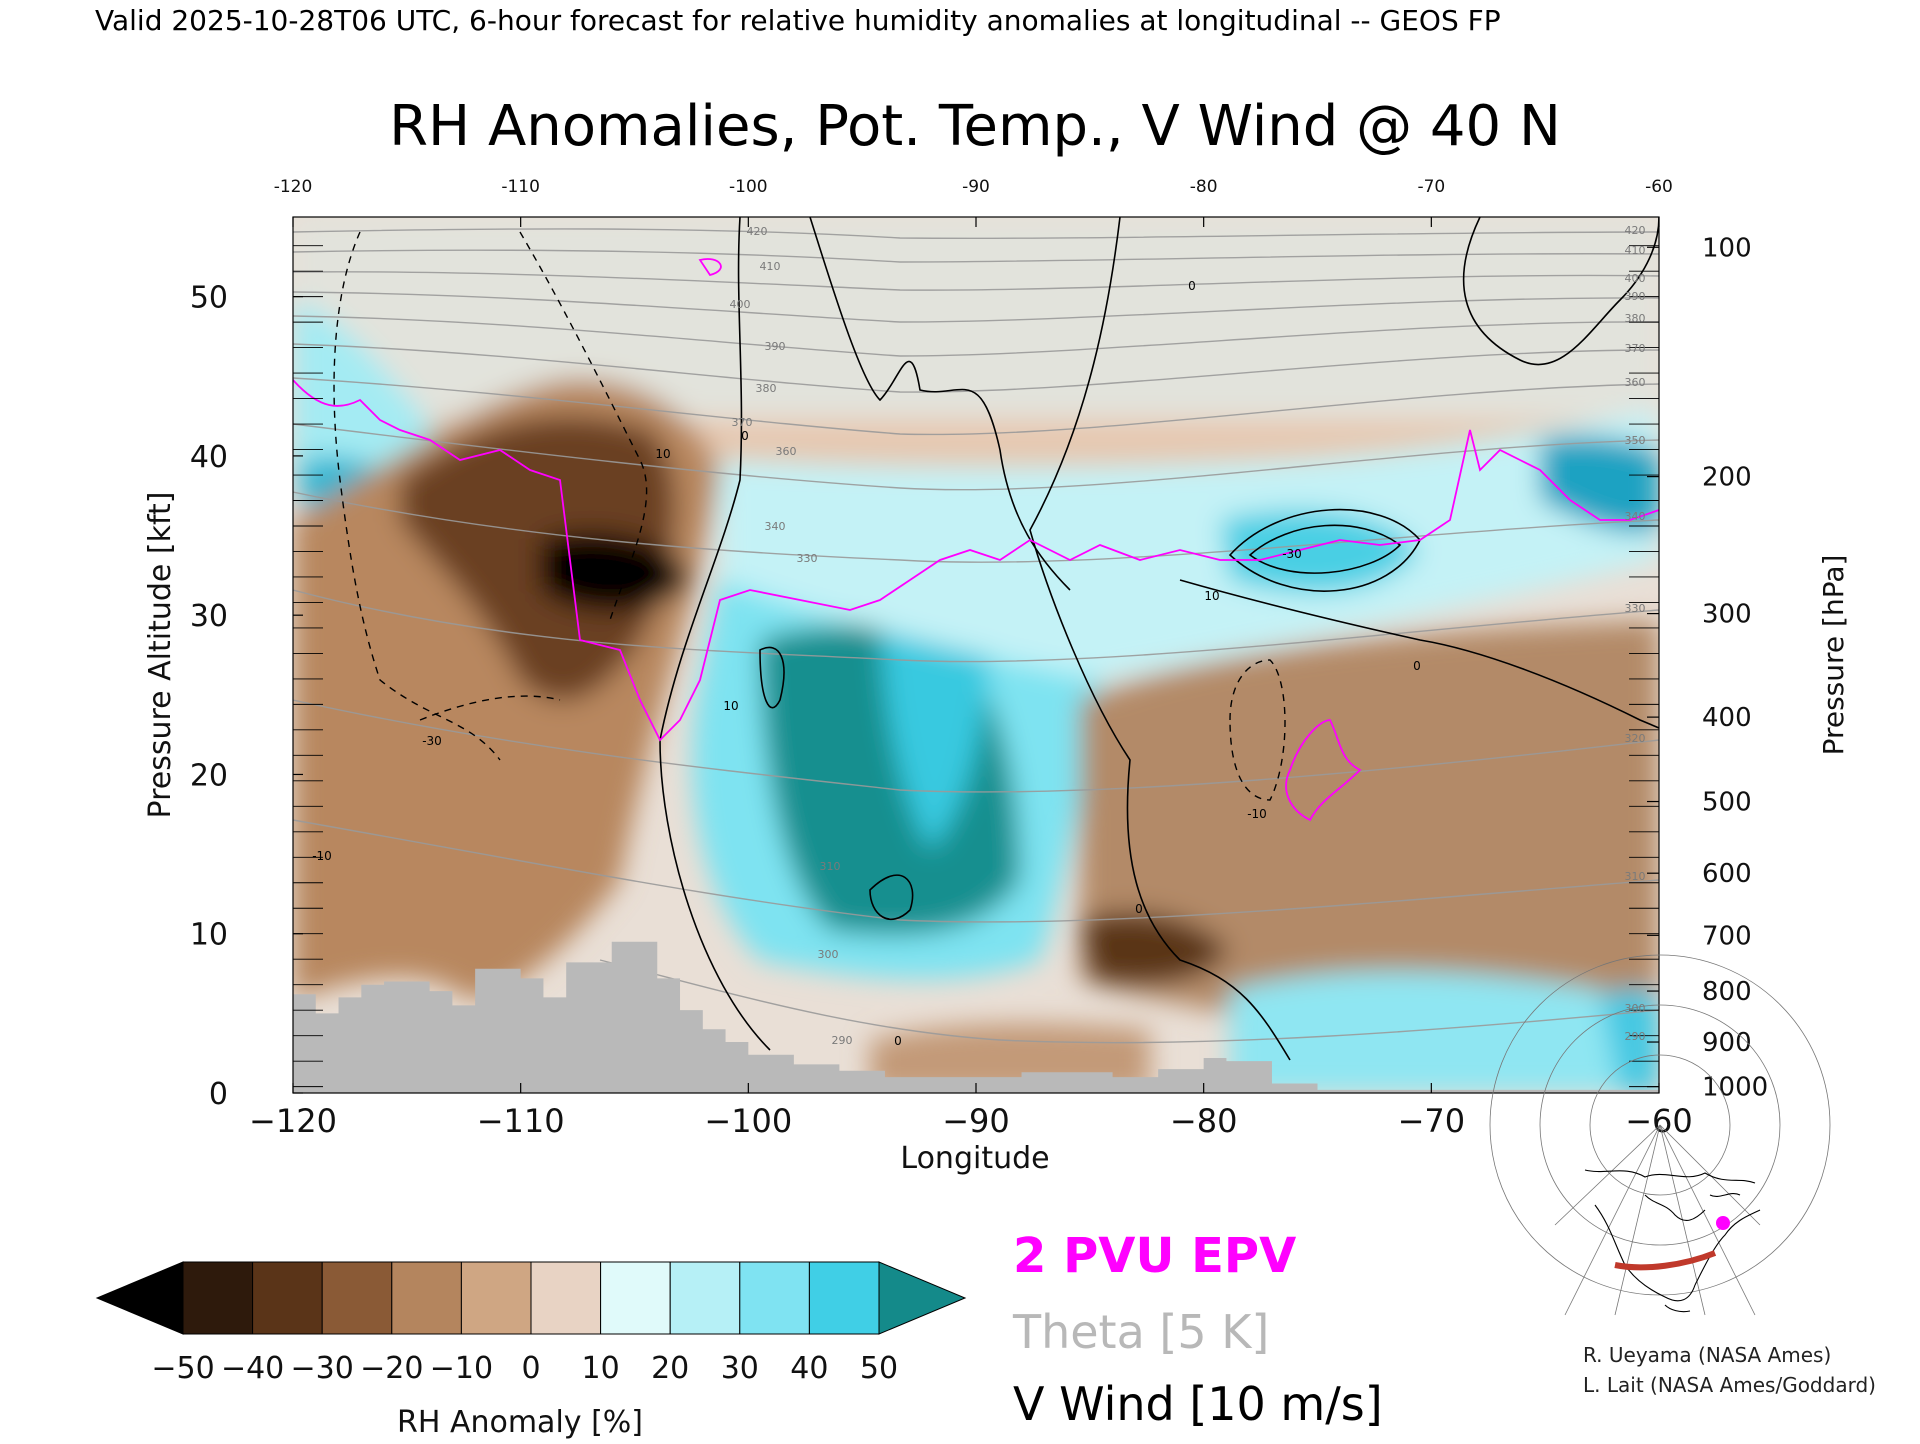  I want to click on colorbar, so click(531, 1298).